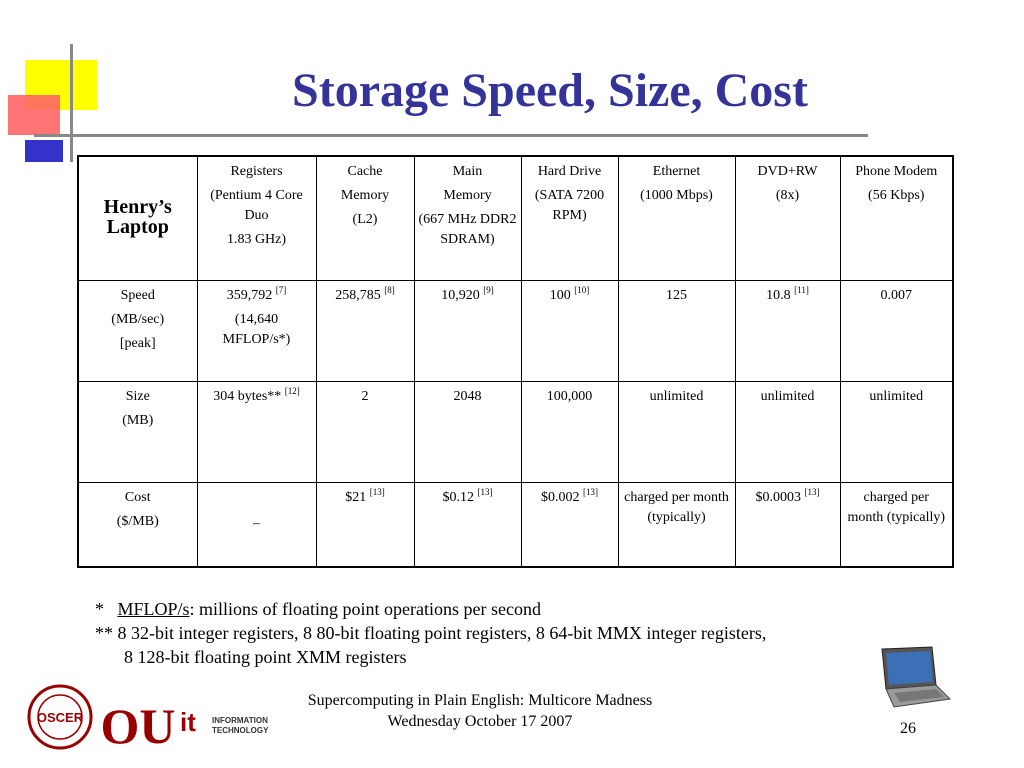 The height and width of the screenshot is (768, 1024). Describe the element at coordinates (676, 330) in the screenshot. I see `table-cell: 125` at that location.